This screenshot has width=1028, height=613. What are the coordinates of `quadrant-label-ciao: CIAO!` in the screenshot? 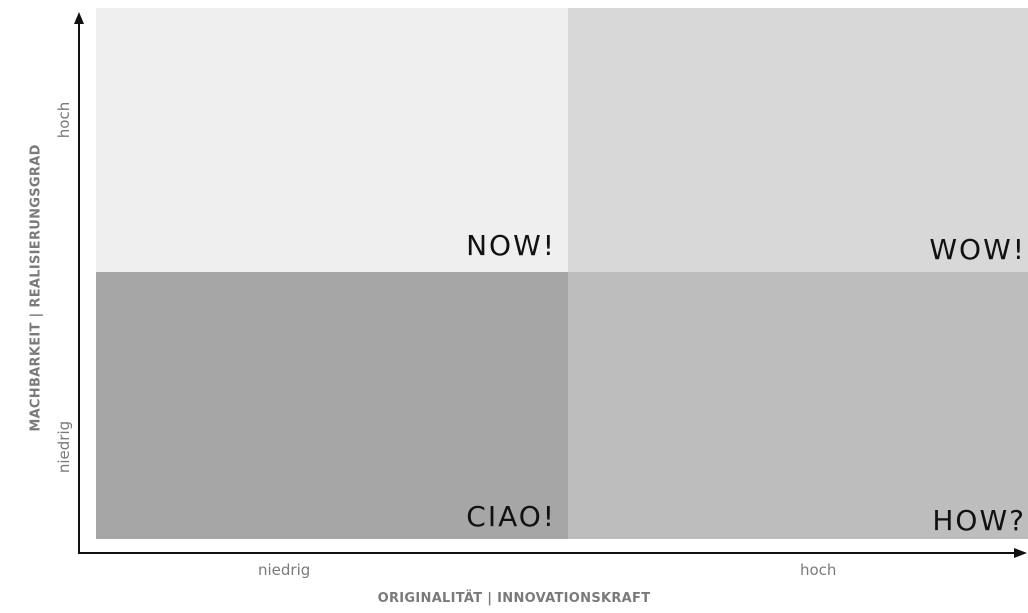 It's located at (511, 516).